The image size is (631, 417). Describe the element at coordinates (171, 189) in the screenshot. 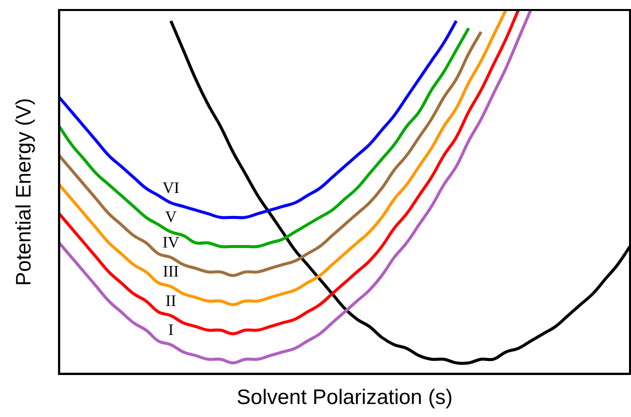

I see `series-label: VI` at that location.